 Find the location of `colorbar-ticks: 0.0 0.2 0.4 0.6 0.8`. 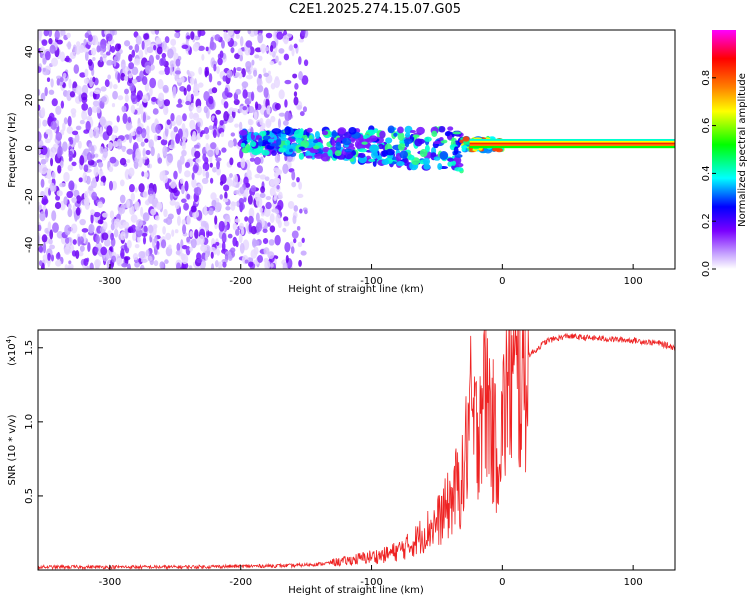

colorbar-ticks: 0.0 0.2 0.4 0.6 0.8 is located at coordinates (708, 173).